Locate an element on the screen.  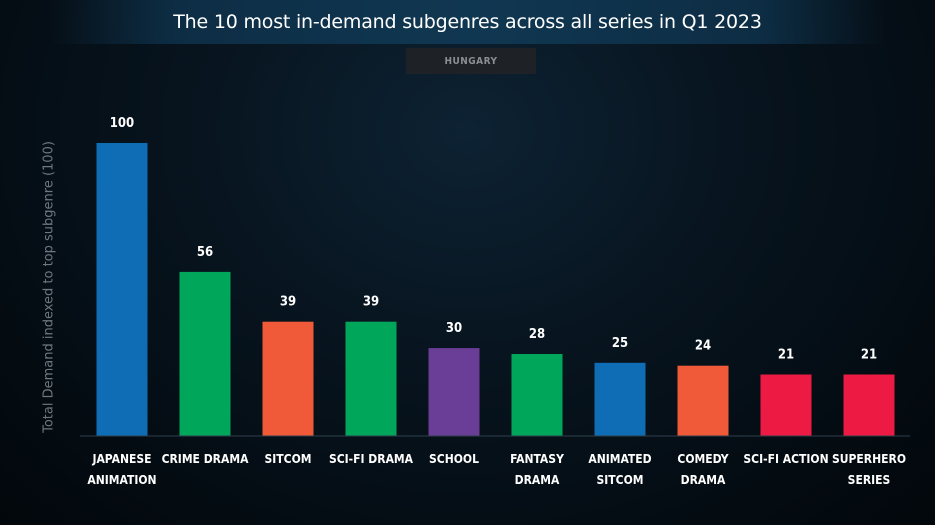
bar-school is located at coordinates (454, 392).